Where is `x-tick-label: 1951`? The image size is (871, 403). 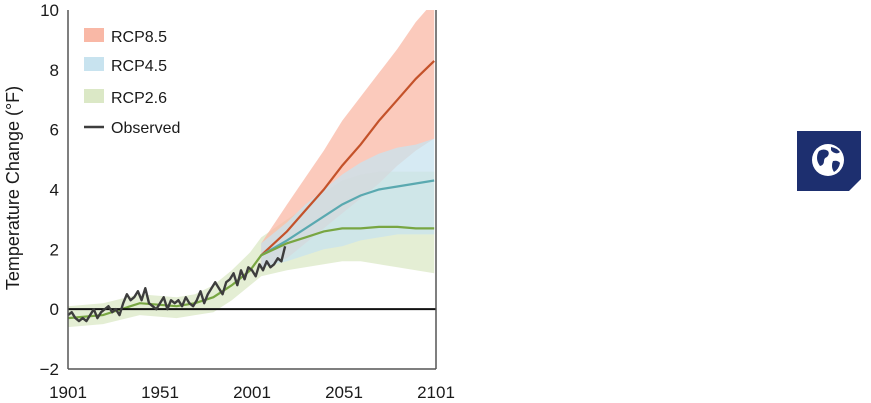
x-tick-label: 1951 is located at coordinates (160, 392).